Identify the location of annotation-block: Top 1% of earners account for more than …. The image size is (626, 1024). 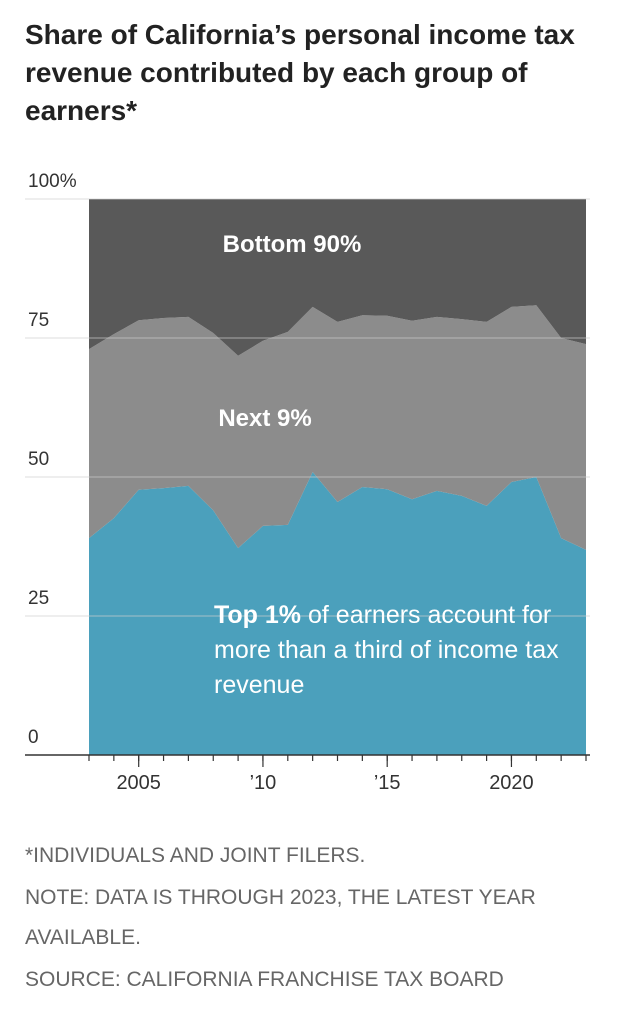
(389, 650).